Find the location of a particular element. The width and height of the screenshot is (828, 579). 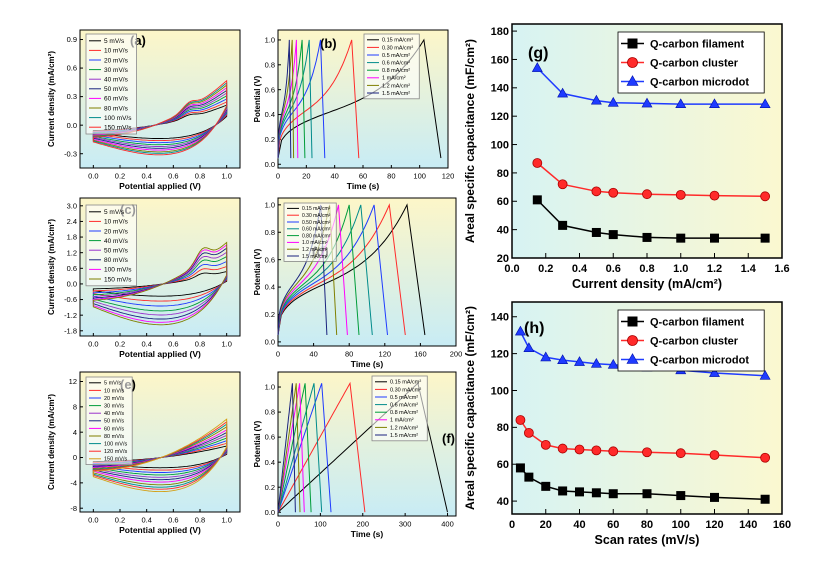

x-tick-label-h: 120 is located at coordinates (714, 525).